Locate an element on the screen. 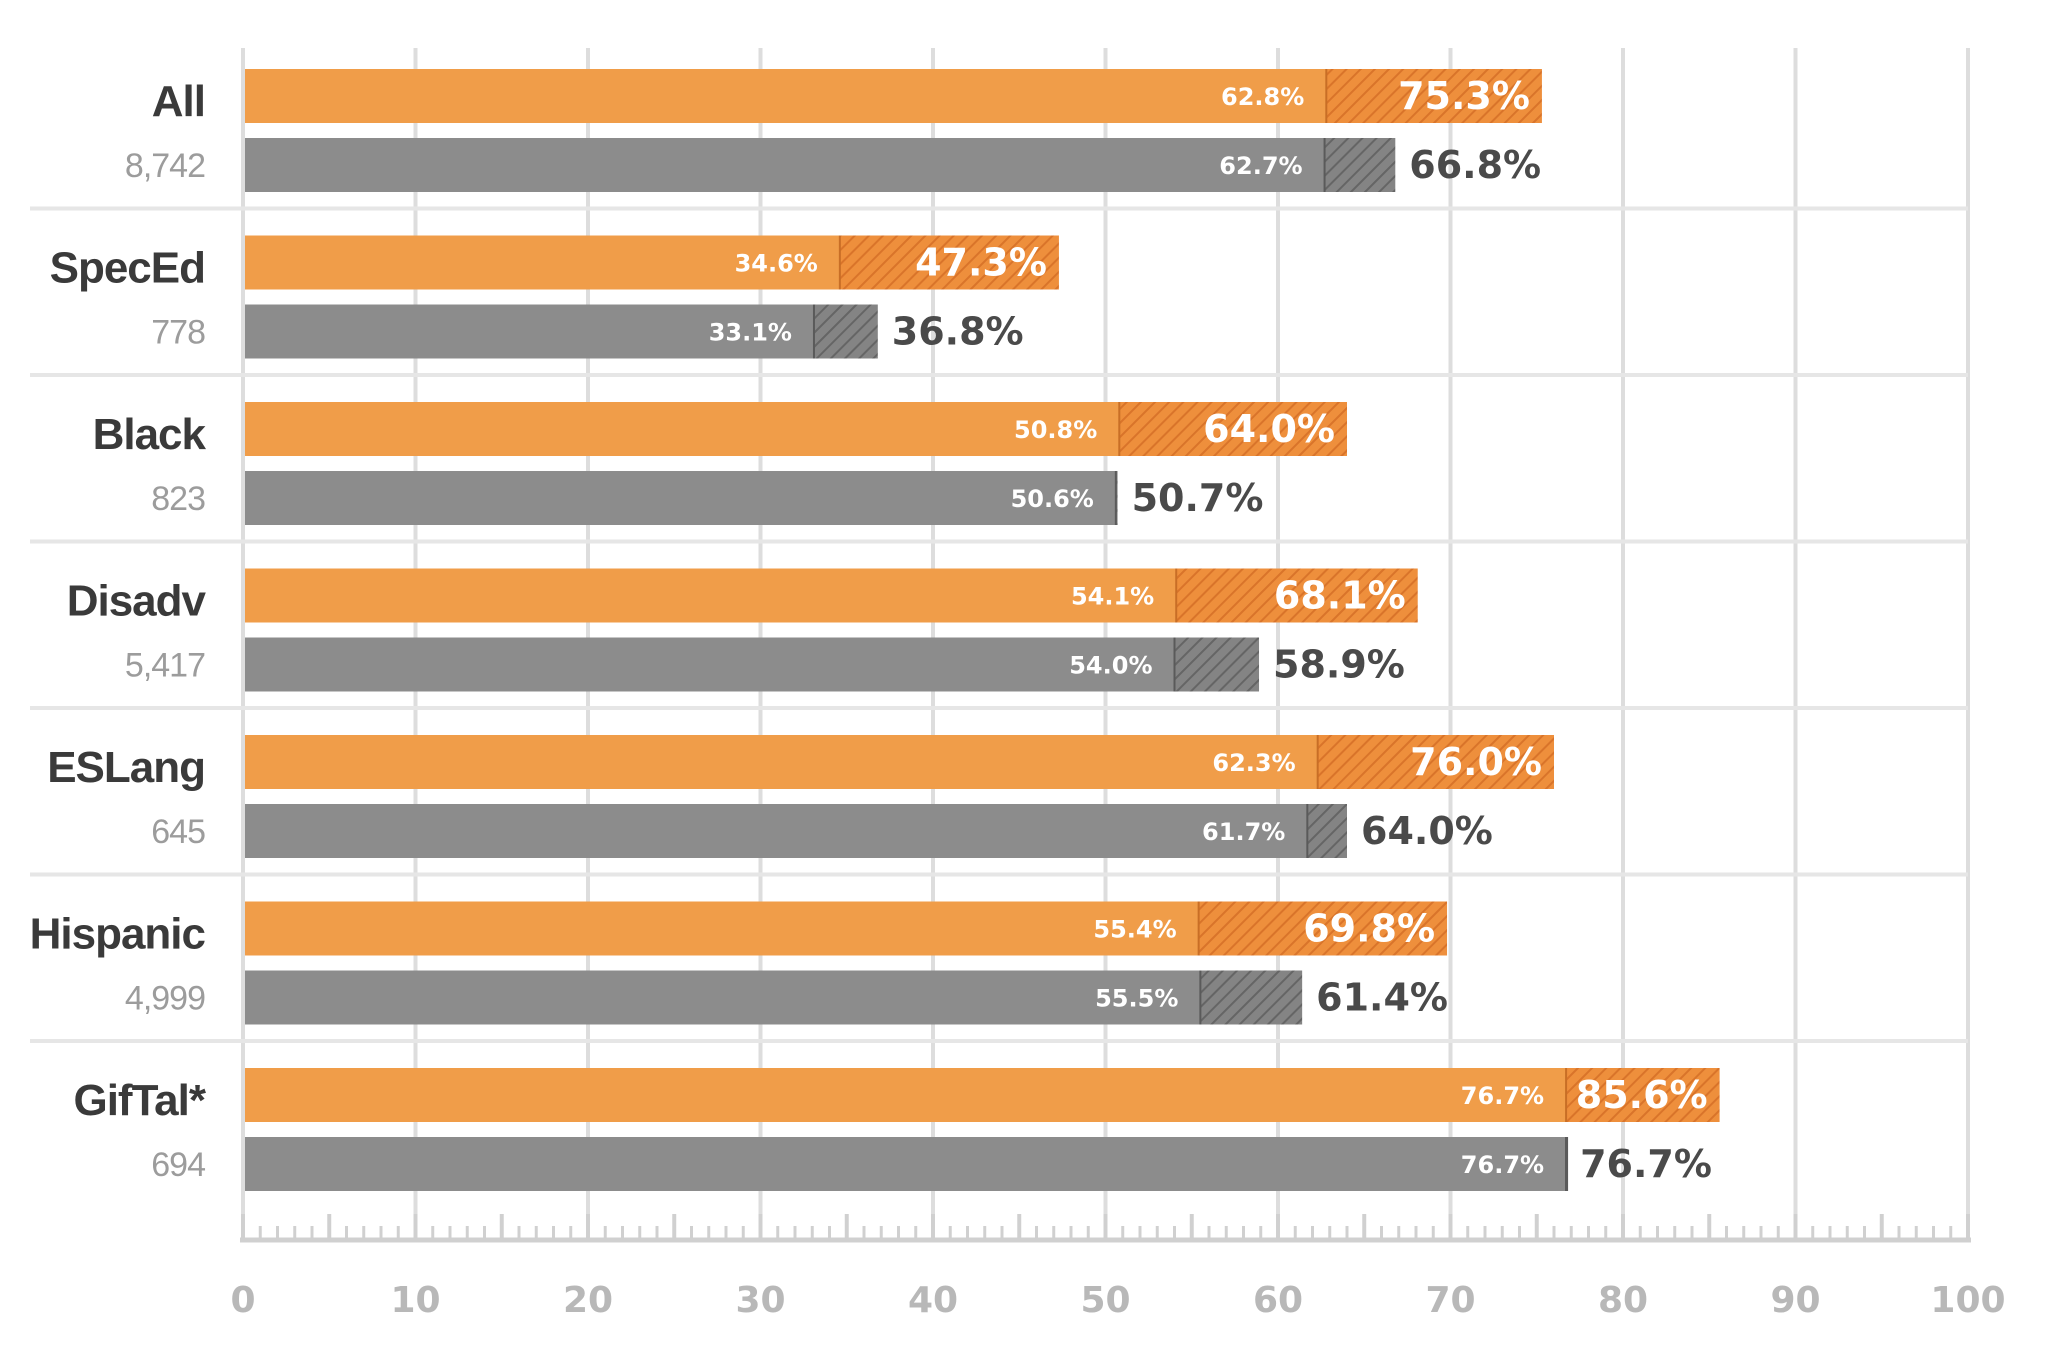 The height and width of the screenshot is (1350, 2064). orange-base-value-label: 62.8% is located at coordinates (1262, 97).